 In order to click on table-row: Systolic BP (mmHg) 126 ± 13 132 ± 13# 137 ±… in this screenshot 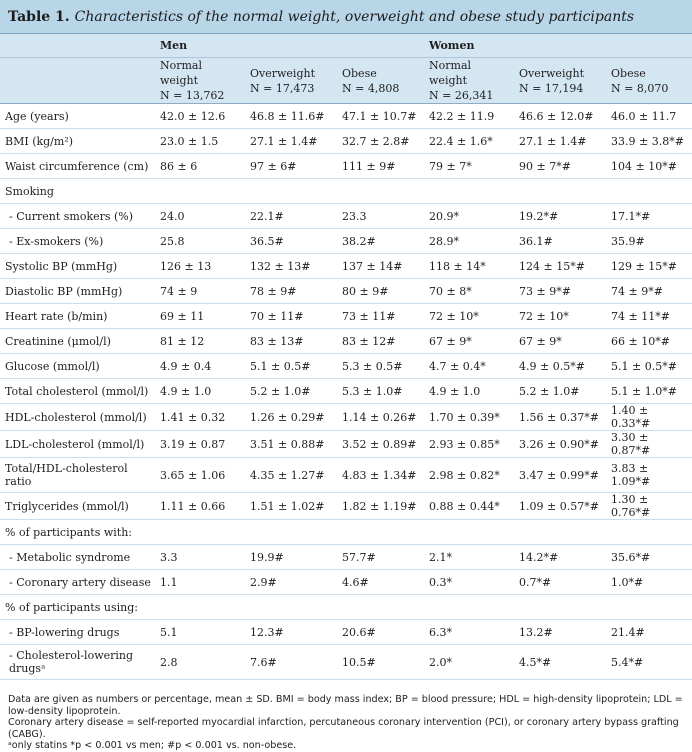, I will do `click(346, 266)`.